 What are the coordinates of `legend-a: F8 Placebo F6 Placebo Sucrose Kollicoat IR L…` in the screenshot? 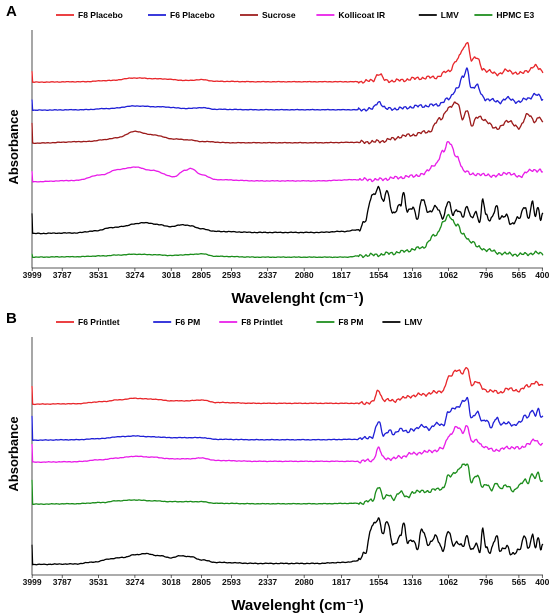 It's located at (295, 15).